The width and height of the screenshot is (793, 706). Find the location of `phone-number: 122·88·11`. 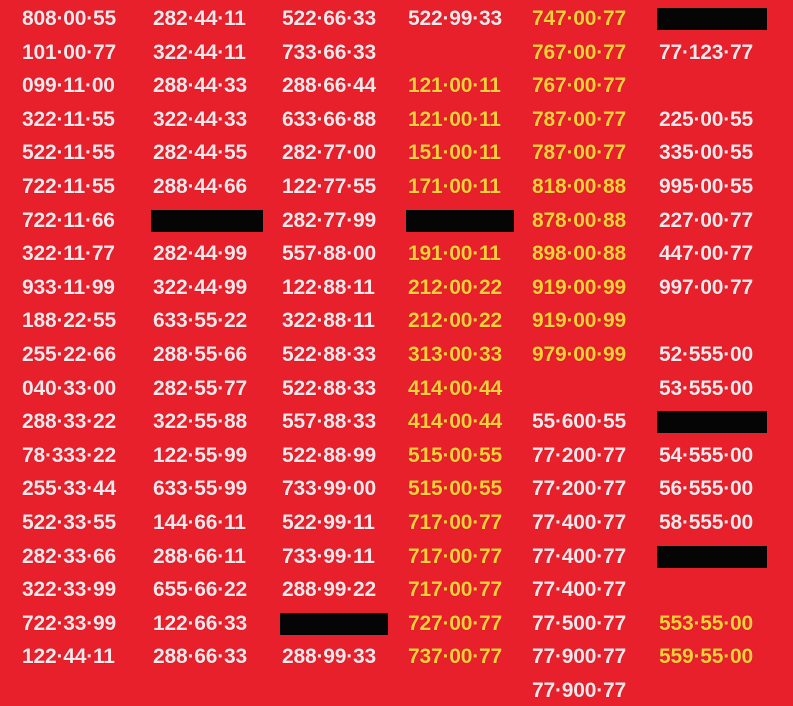

phone-number: 122·88·11 is located at coordinates (328, 287).